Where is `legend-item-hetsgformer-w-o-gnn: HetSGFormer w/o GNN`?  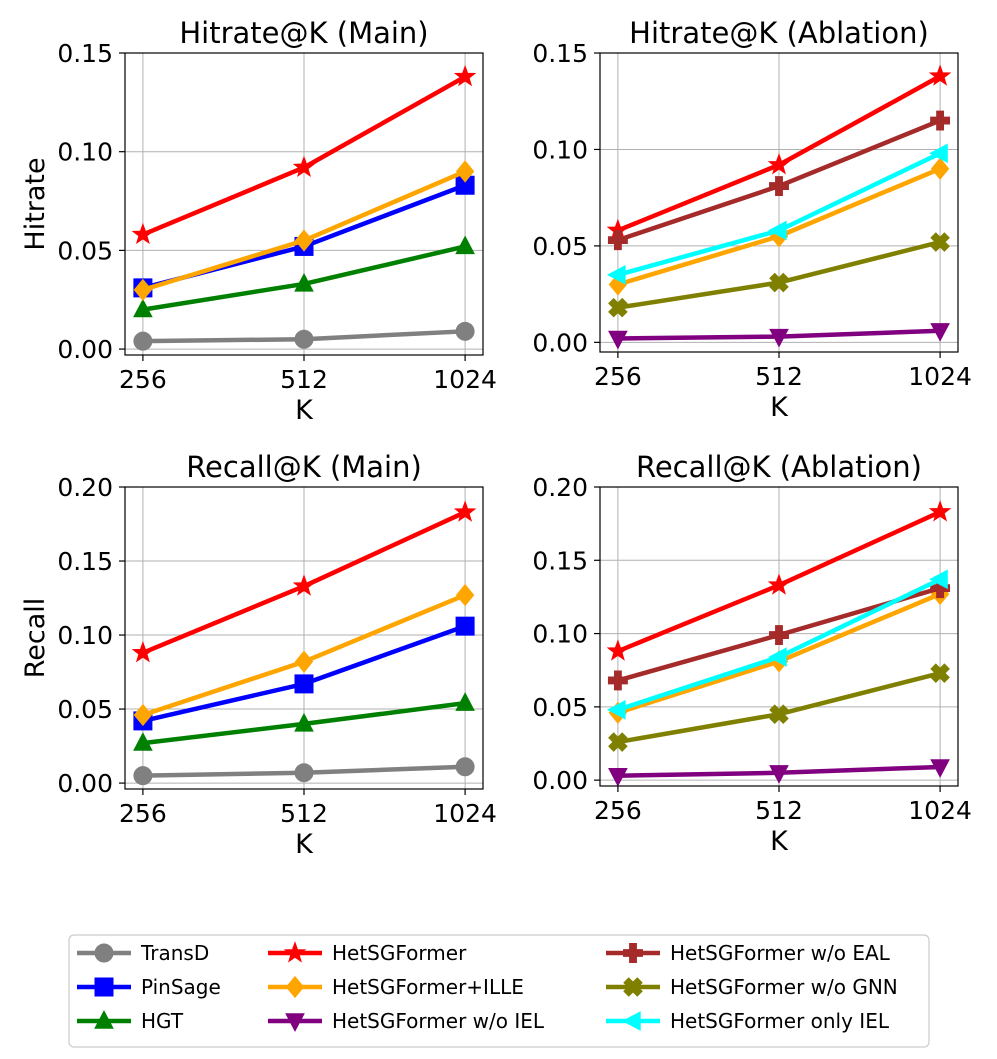 legend-item-hetsgformer-w-o-gnn: HetSGFormer w/o GNN is located at coordinates (752, 987).